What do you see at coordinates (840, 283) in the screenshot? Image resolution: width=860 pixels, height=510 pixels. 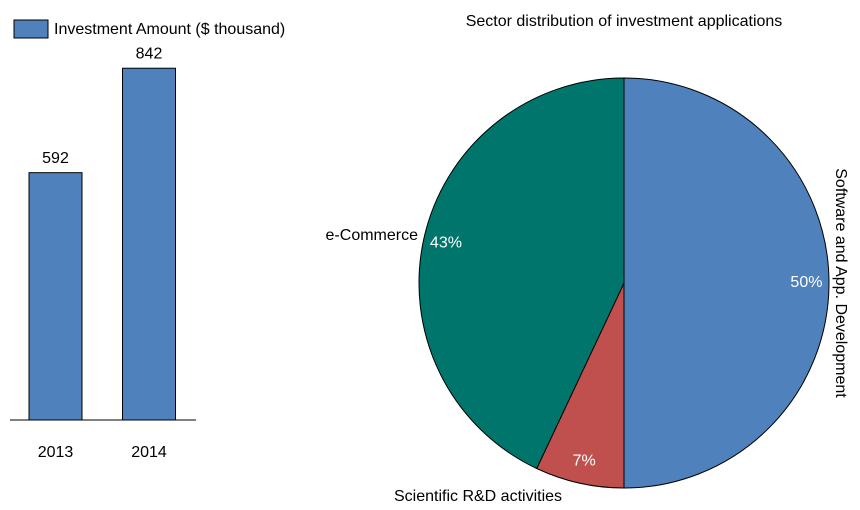 I see `category-label: Software and App. Development` at bounding box center [840, 283].